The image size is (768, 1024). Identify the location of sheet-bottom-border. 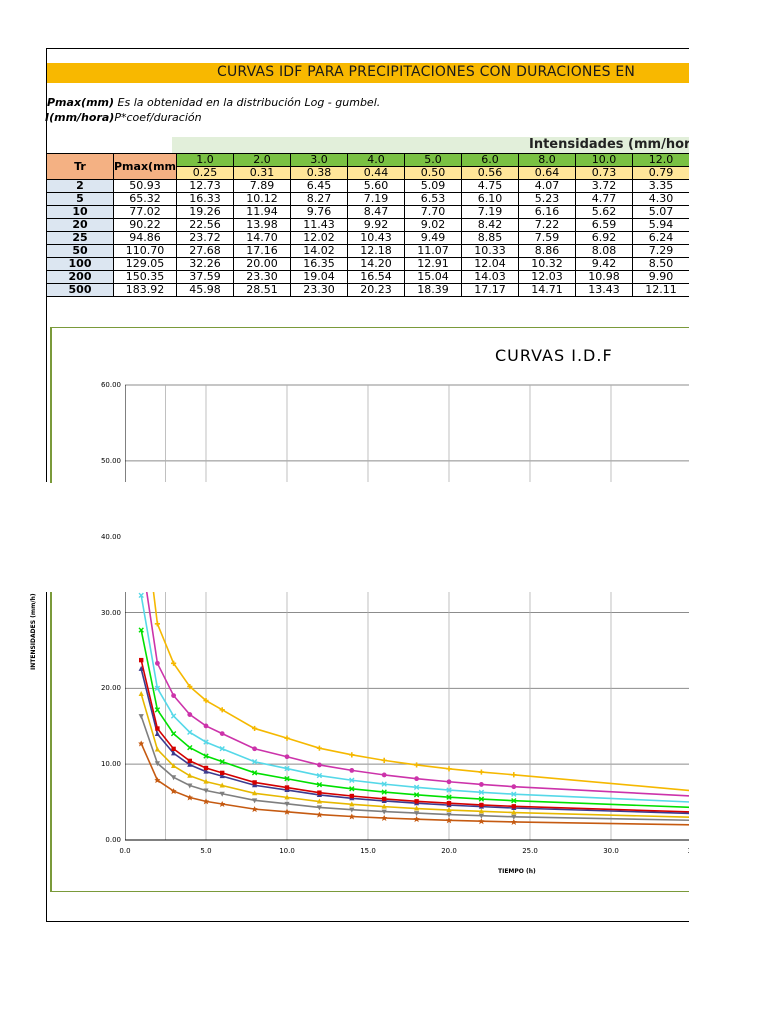
(367, 921).